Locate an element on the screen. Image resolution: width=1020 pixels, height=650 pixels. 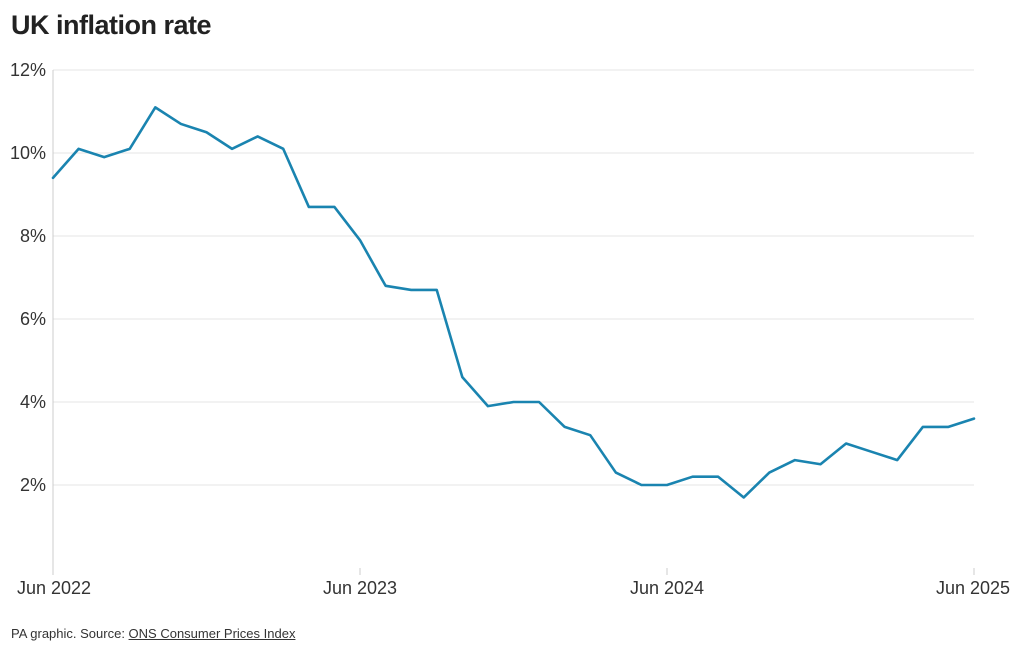
x-tick-label: Jun 2025 is located at coordinates (973, 588).